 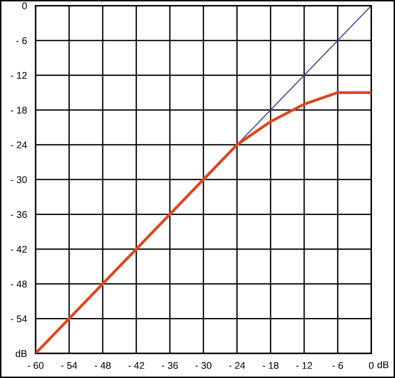 I want to click on x-tick-label: - 36, so click(x=170, y=365).